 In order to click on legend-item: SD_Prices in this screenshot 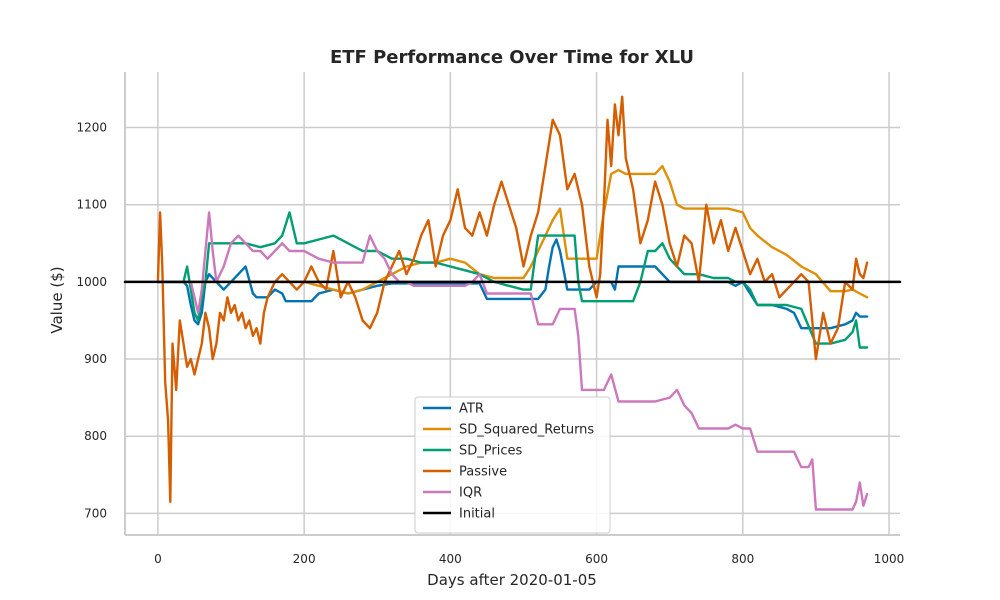, I will do `click(472, 451)`.